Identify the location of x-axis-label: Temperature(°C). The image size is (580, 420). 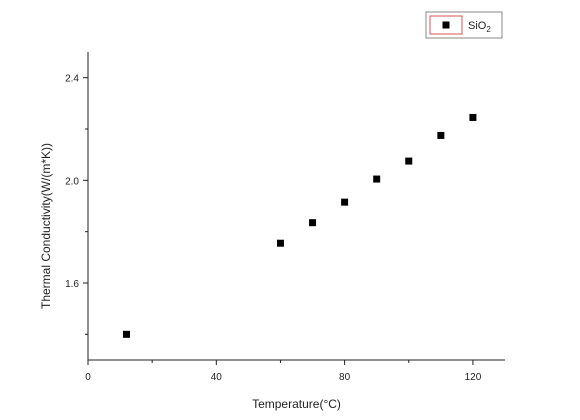
(296, 404).